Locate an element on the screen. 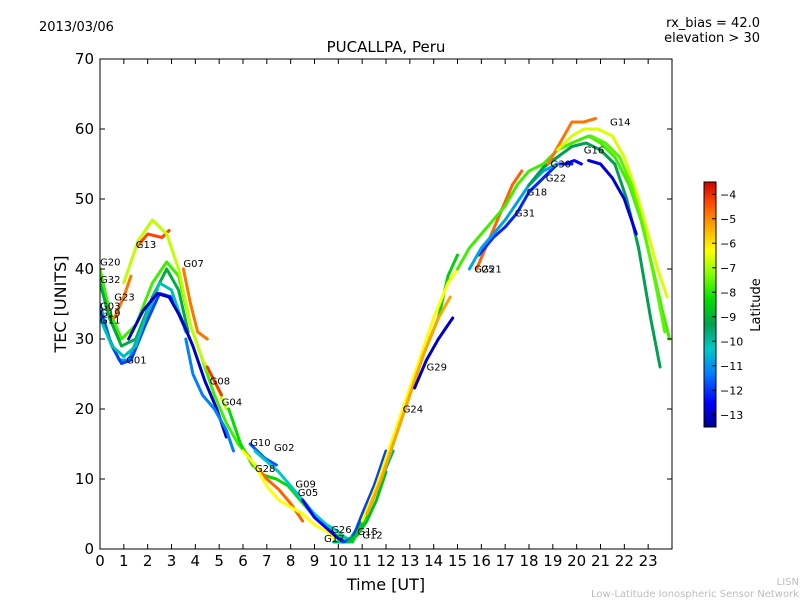 The image size is (800, 600). colorbar-tick-label: −11 is located at coordinates (731, 366).